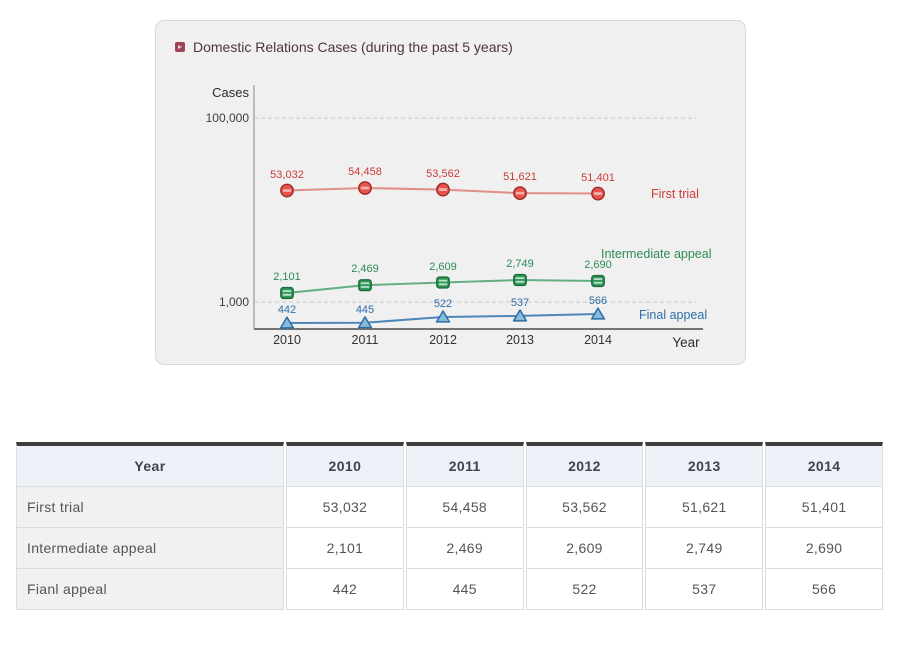 This screenshot has height=647, width=899. What do you see at coordinates (365, 340) in the screenshot?
I see `x-tick-2011: 2011` at bounding box center [365, 340].